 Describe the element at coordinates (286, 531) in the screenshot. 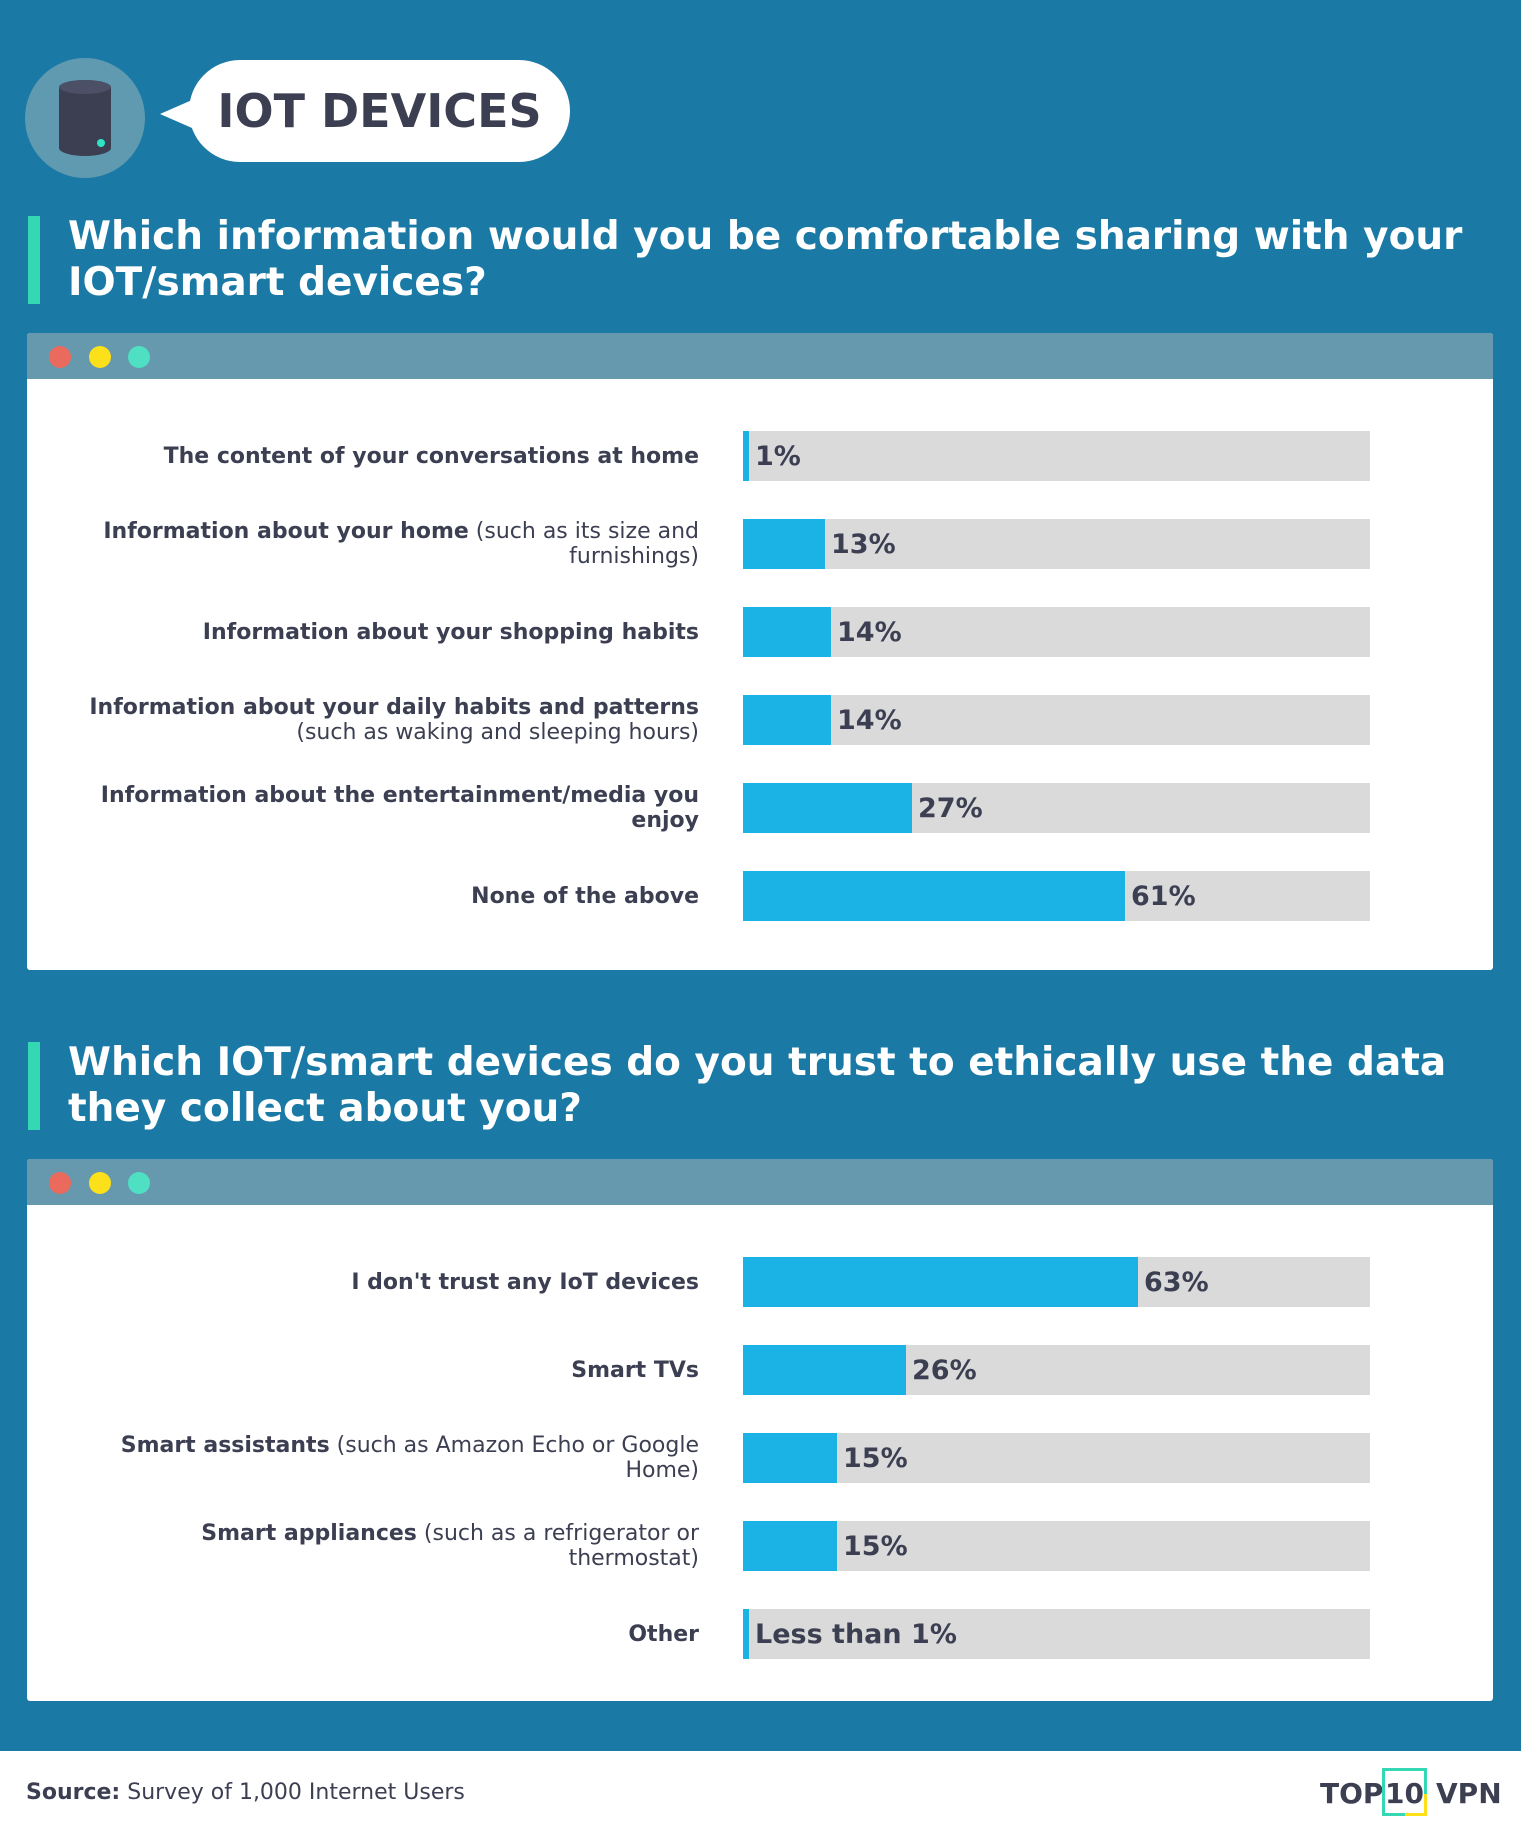

I see `bar-label-bold: Information about your home` at that location.